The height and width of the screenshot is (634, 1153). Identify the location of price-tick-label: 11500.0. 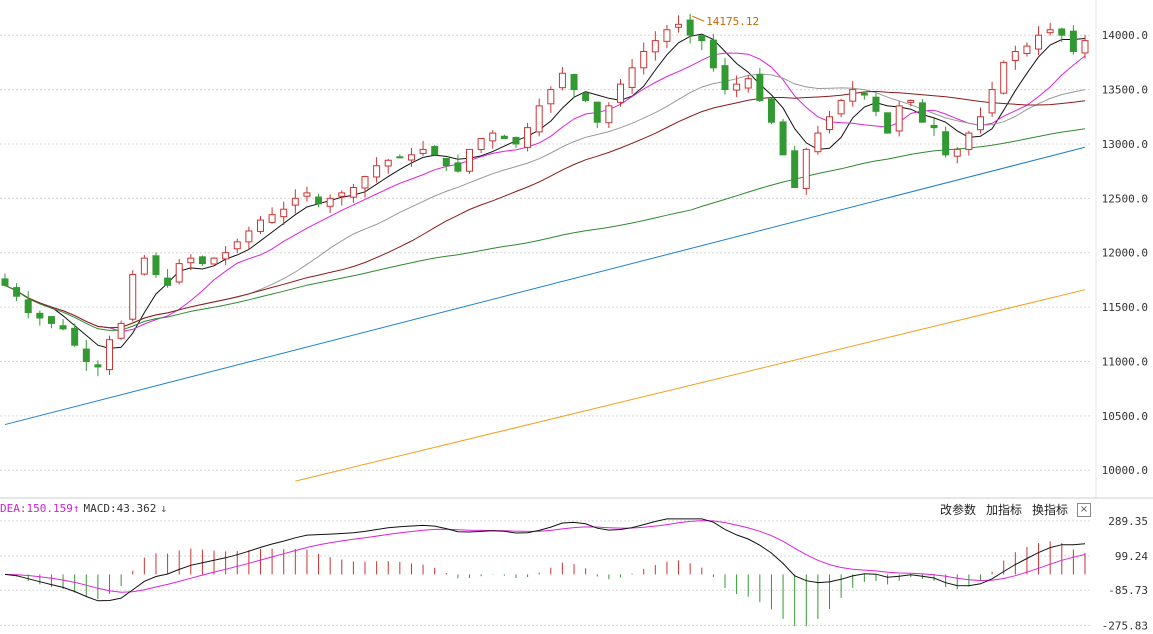
(1125, 307).